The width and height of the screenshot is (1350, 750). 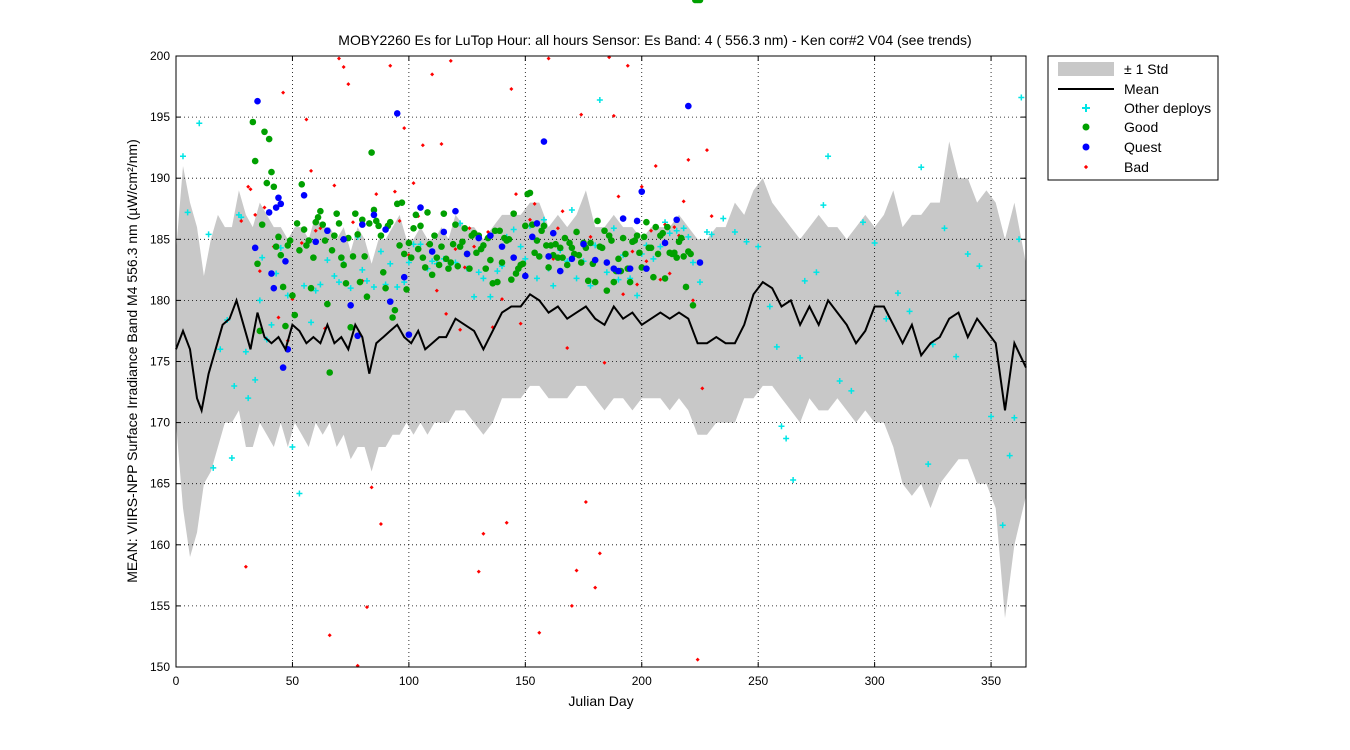 I want to click on legend-other-label: Other deploys, so click(x=1167, y=108).